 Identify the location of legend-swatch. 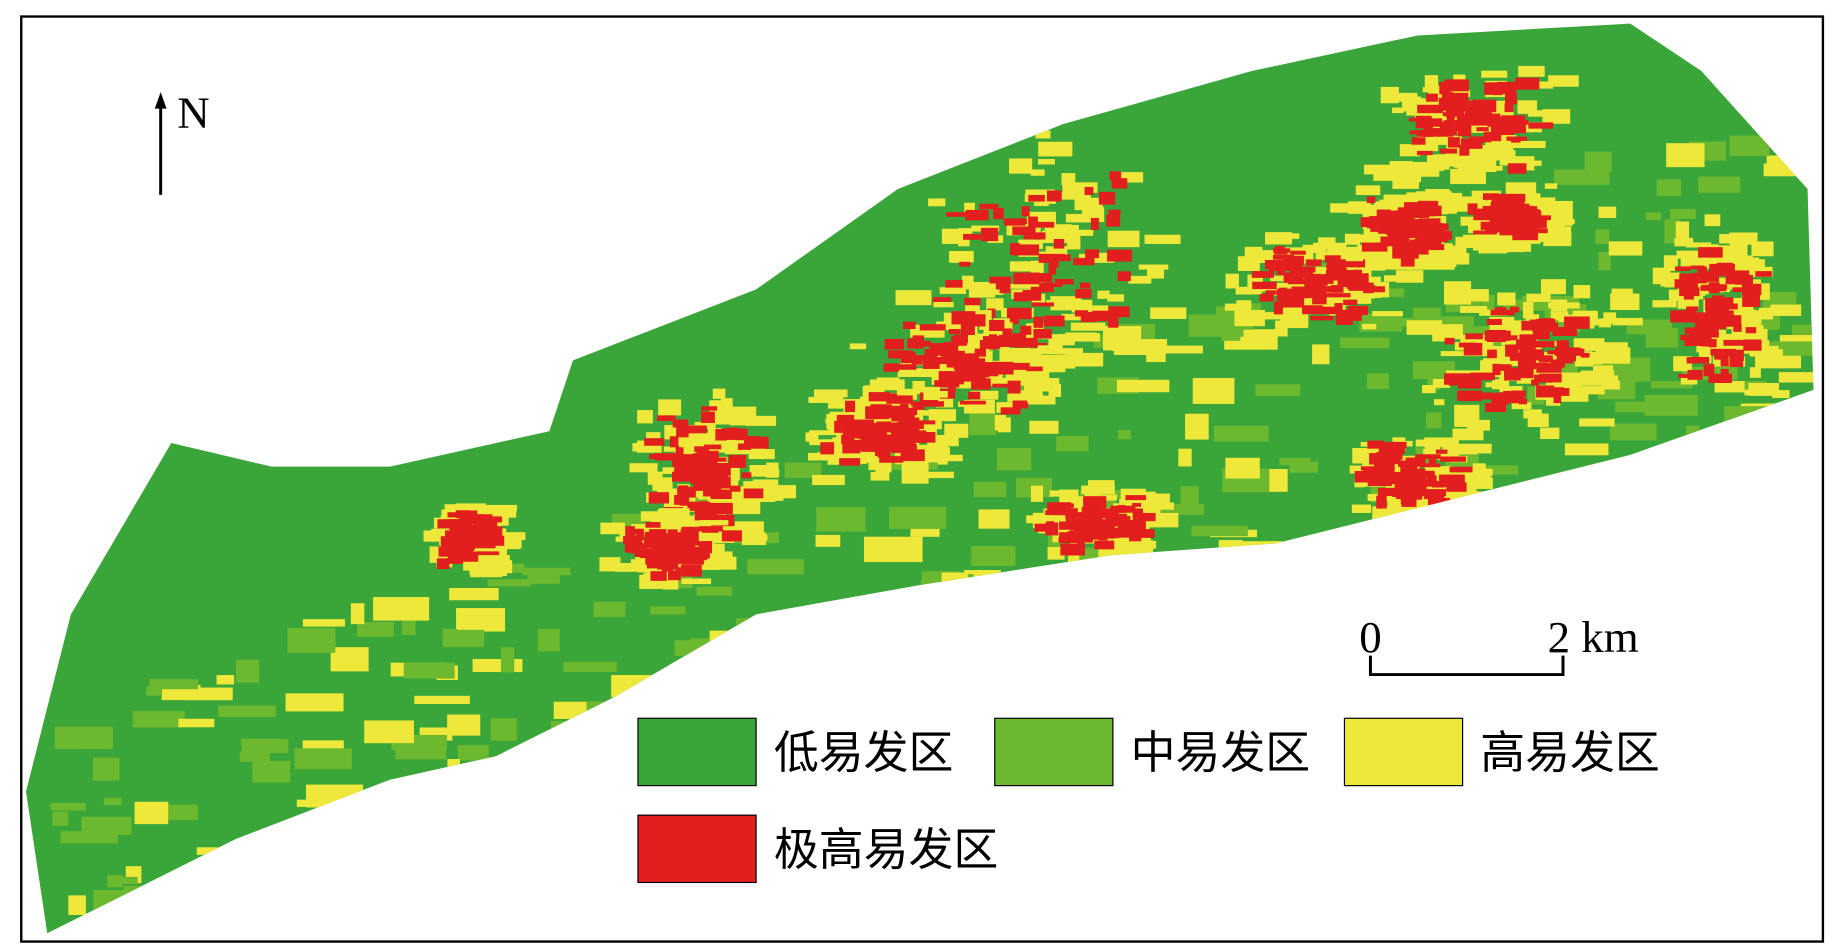
(1054, 752).